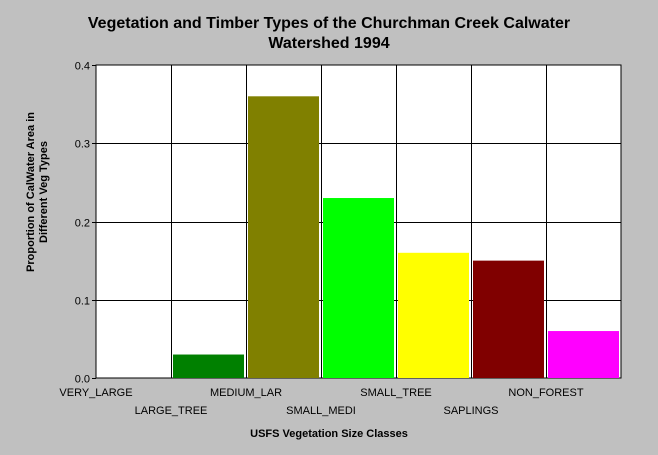 The height and width of the screenshot is (455, 658). I want to click on x-tick-label: MEDIUM_LAR, so click(246, 393).